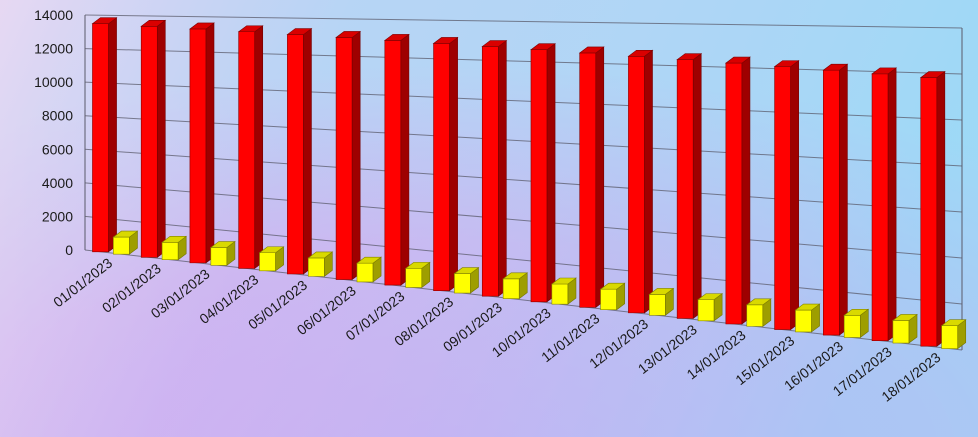 Image resolution: width=978 pixels, height=437 pixels. What do you see at coordinates (53, 15) in the screenshot?
I see `y-tick-label: 14000` at bounding box center [53, 15].